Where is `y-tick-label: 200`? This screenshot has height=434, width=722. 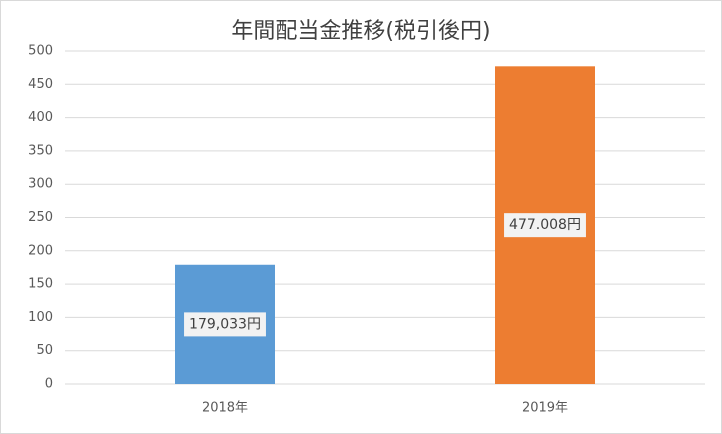
y-tick-label: 200 is located at coordinates (40, 250).